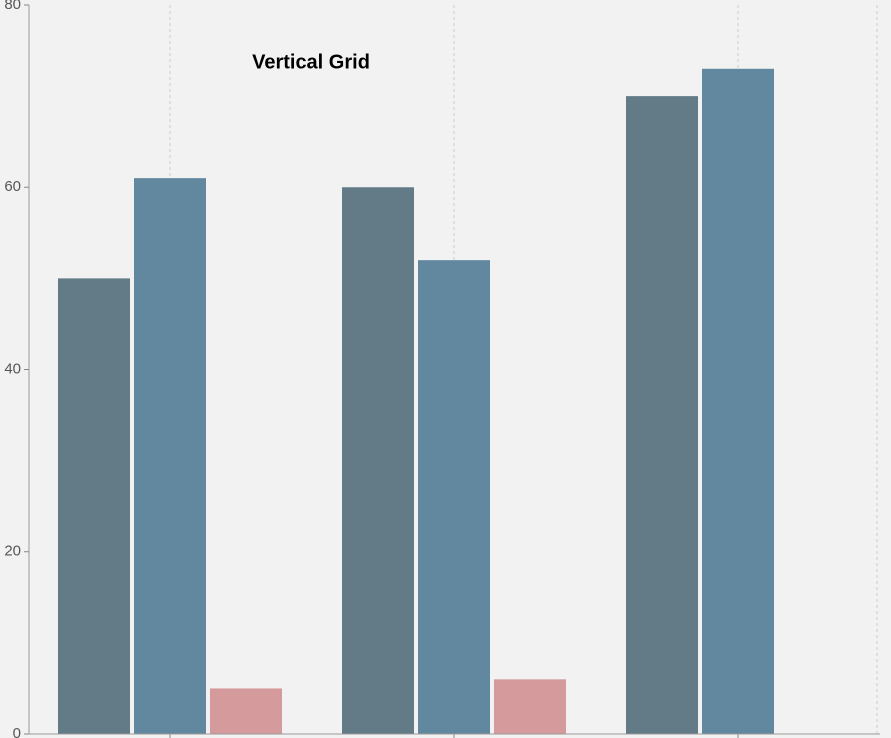 The height and width of the screenshot is (738, 891). Describe the element at coordinates (12, 551) in the screenshot. I see `y-tick-label: 20` at that location.